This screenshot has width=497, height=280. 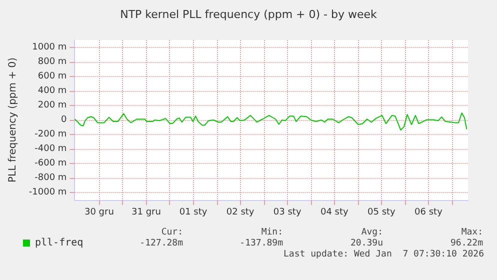 I want to click on y-tick-label: -400 m, so click(x=50, y=149).